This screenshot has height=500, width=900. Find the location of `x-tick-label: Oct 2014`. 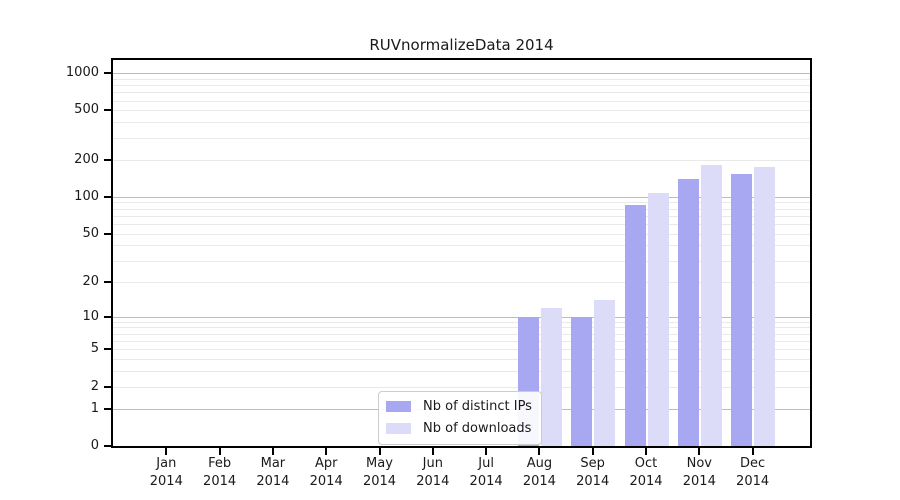

x-tick-label: Oct 2014 is located at coordinates (646, 473).